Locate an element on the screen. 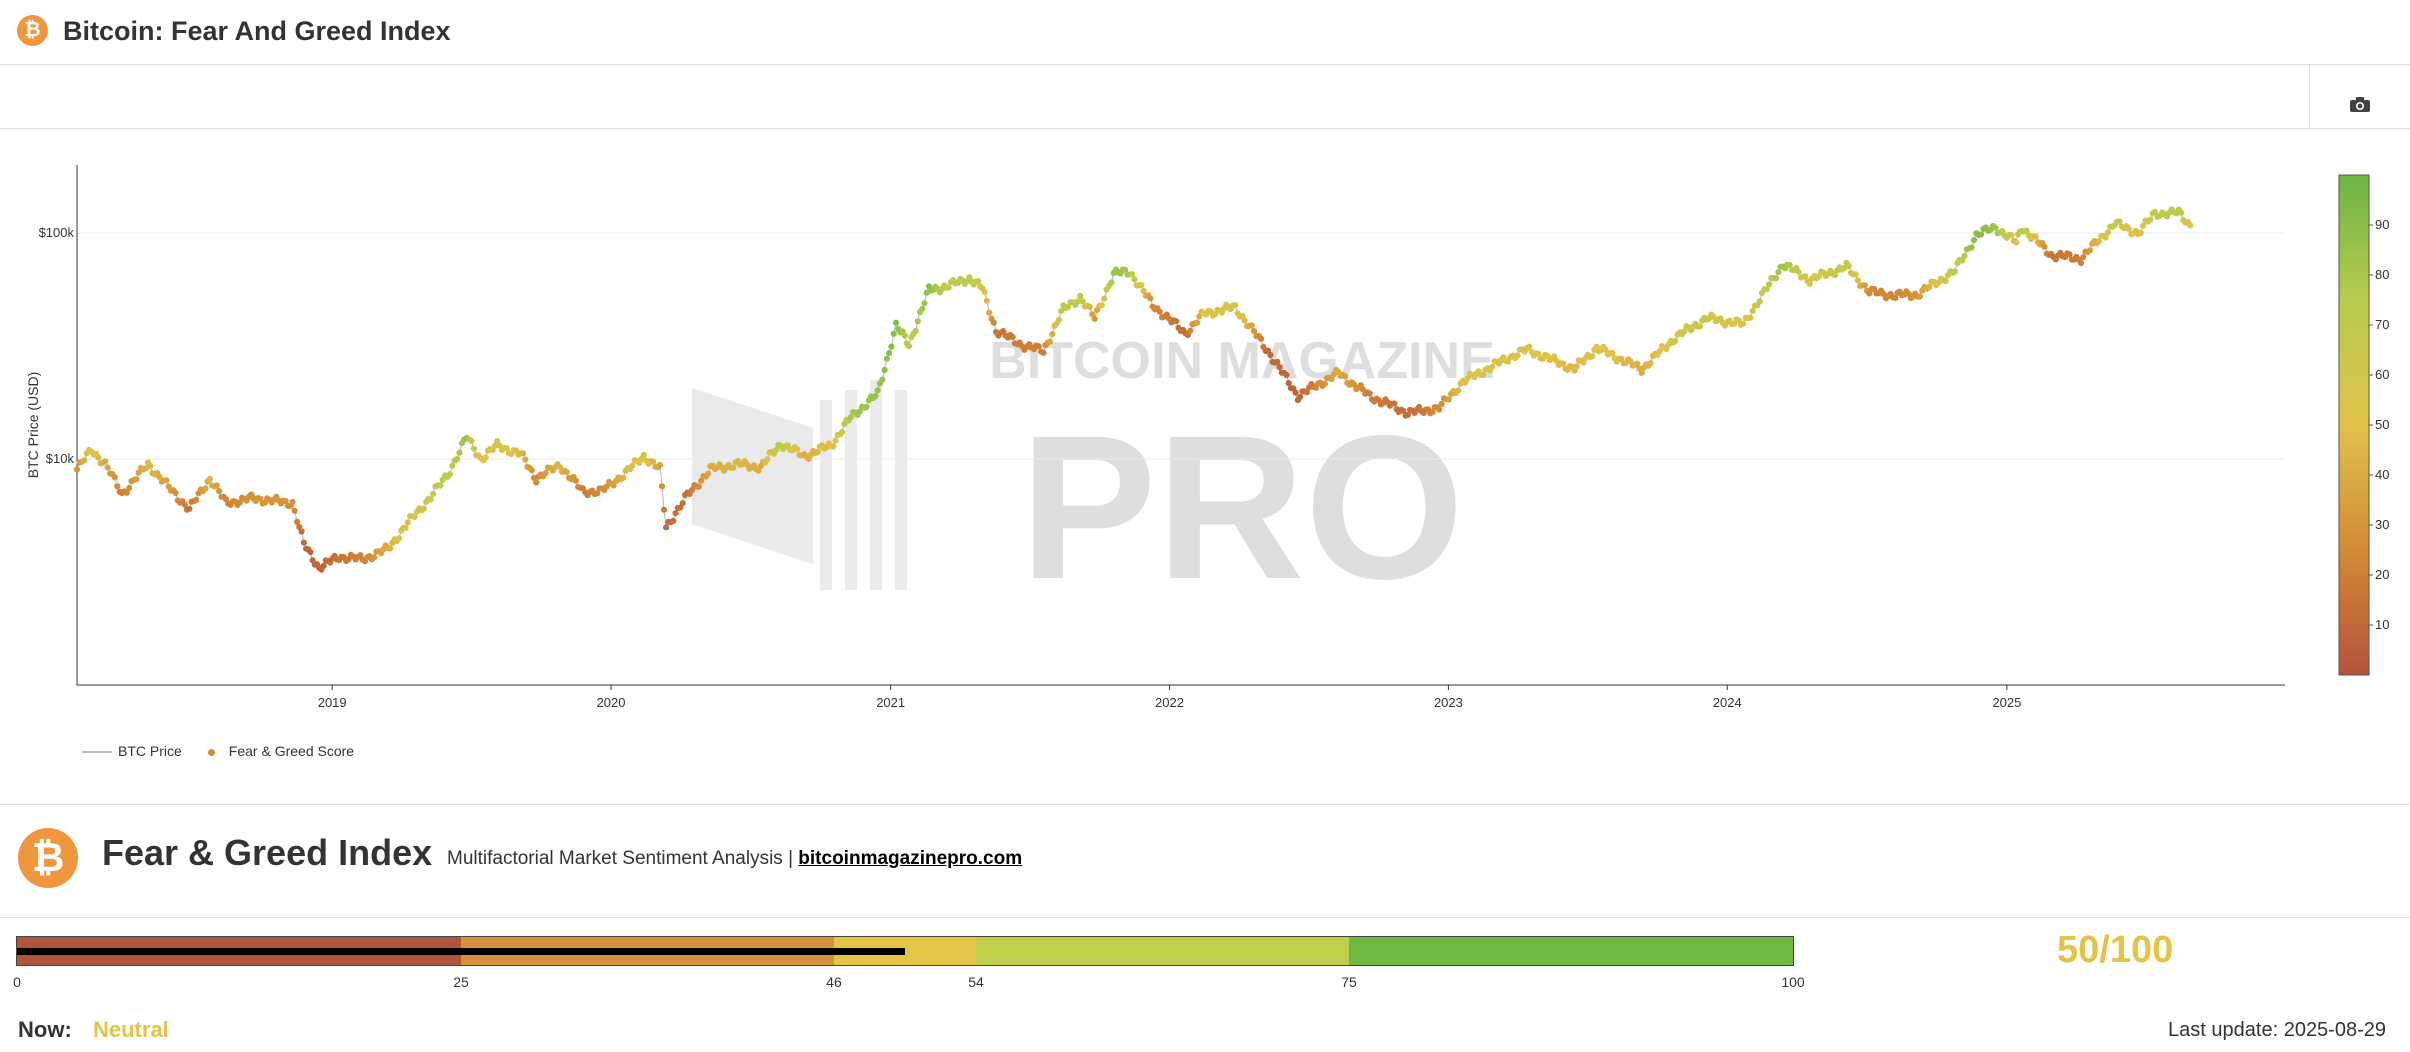 Image resolution: width=2410 pixels, height=1052 pixels. camera-button is located at coordinates (2359, 96).